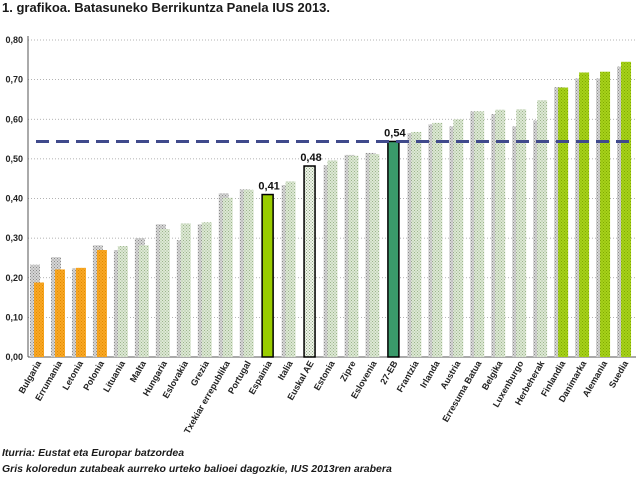  I want to click on y-tick-label: 0,80, so click(14, 40).